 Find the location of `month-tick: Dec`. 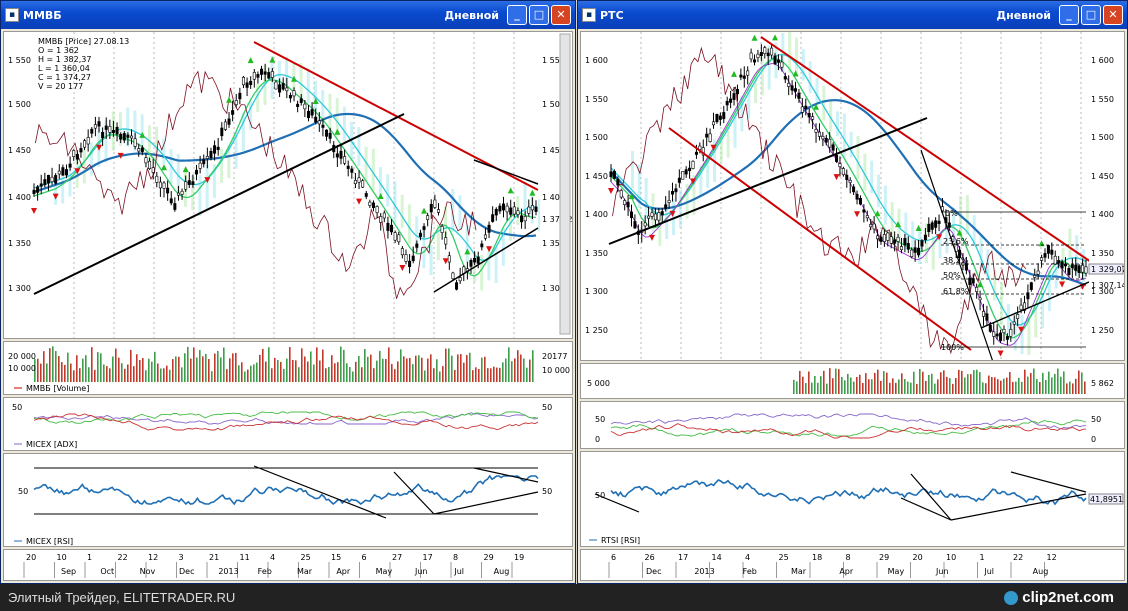

month-tick: Dec is located at coordinates (653, 571).